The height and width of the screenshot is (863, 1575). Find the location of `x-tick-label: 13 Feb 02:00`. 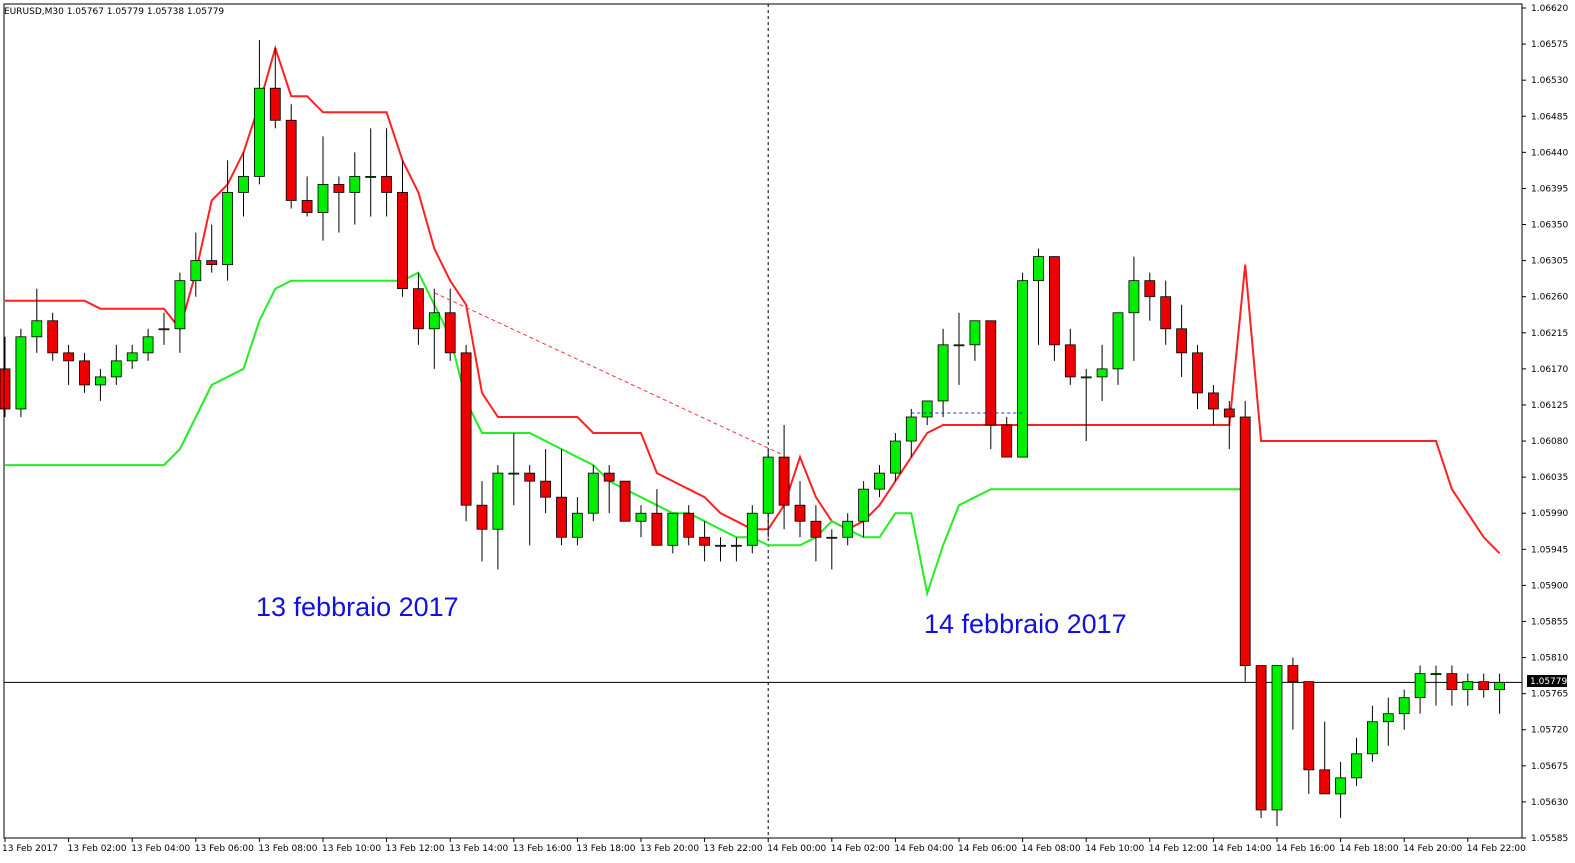

x-tick-label: 13 Feb 02:00 is located at coordinates (97, 849).